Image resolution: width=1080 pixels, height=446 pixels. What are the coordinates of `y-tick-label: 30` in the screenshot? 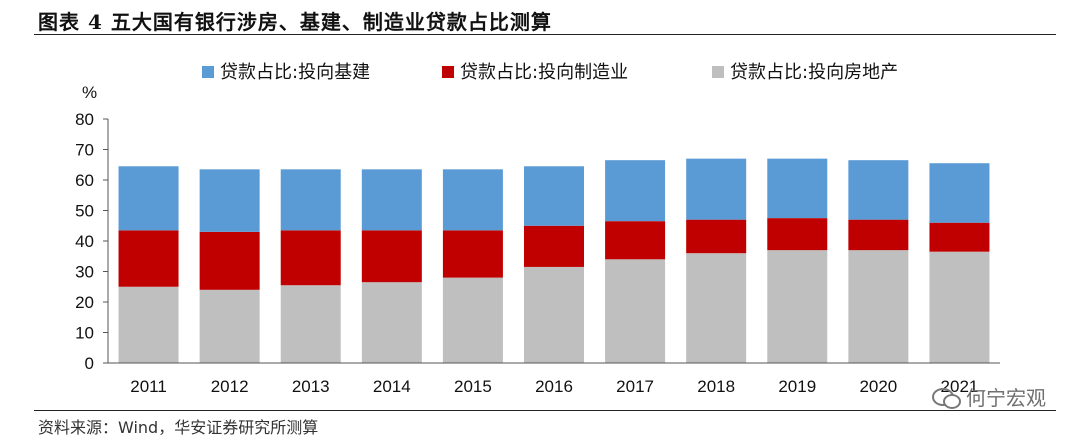 It's located at (84, 272).